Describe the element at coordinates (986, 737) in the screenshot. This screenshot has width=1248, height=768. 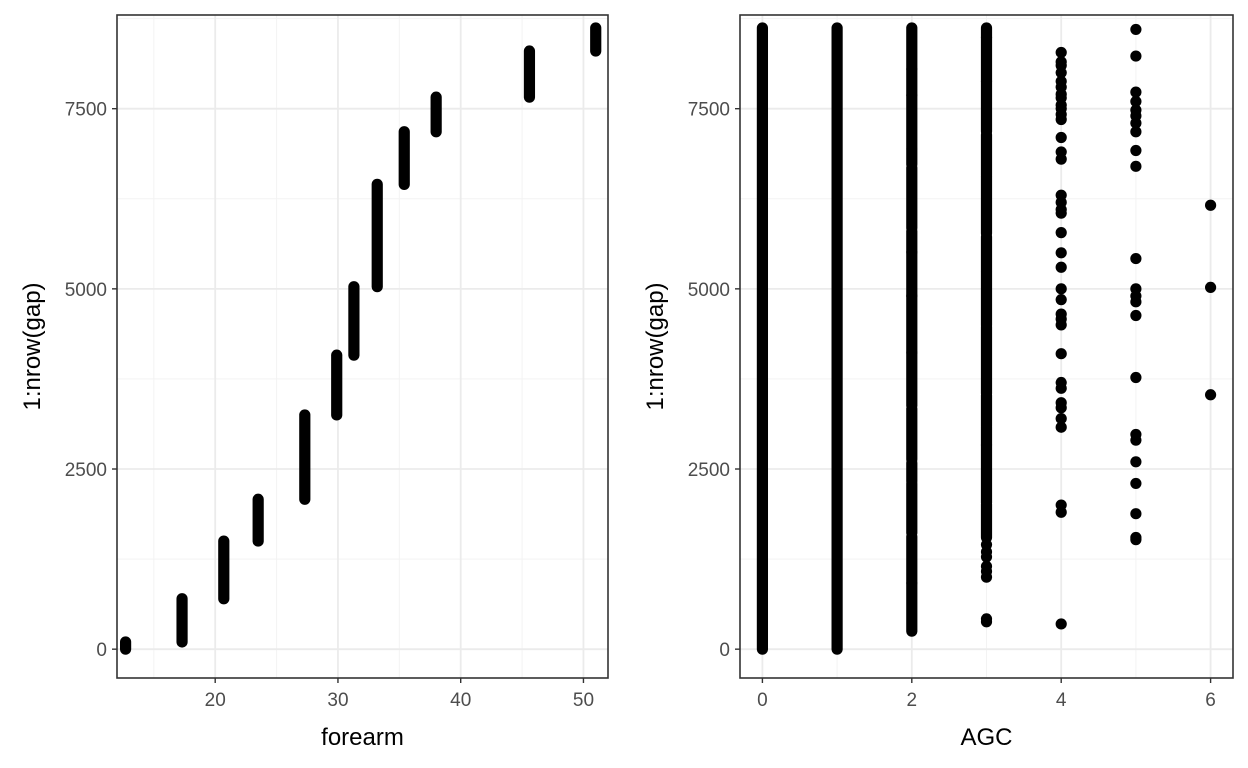
I see `x-axis-title: AGC` at that location.